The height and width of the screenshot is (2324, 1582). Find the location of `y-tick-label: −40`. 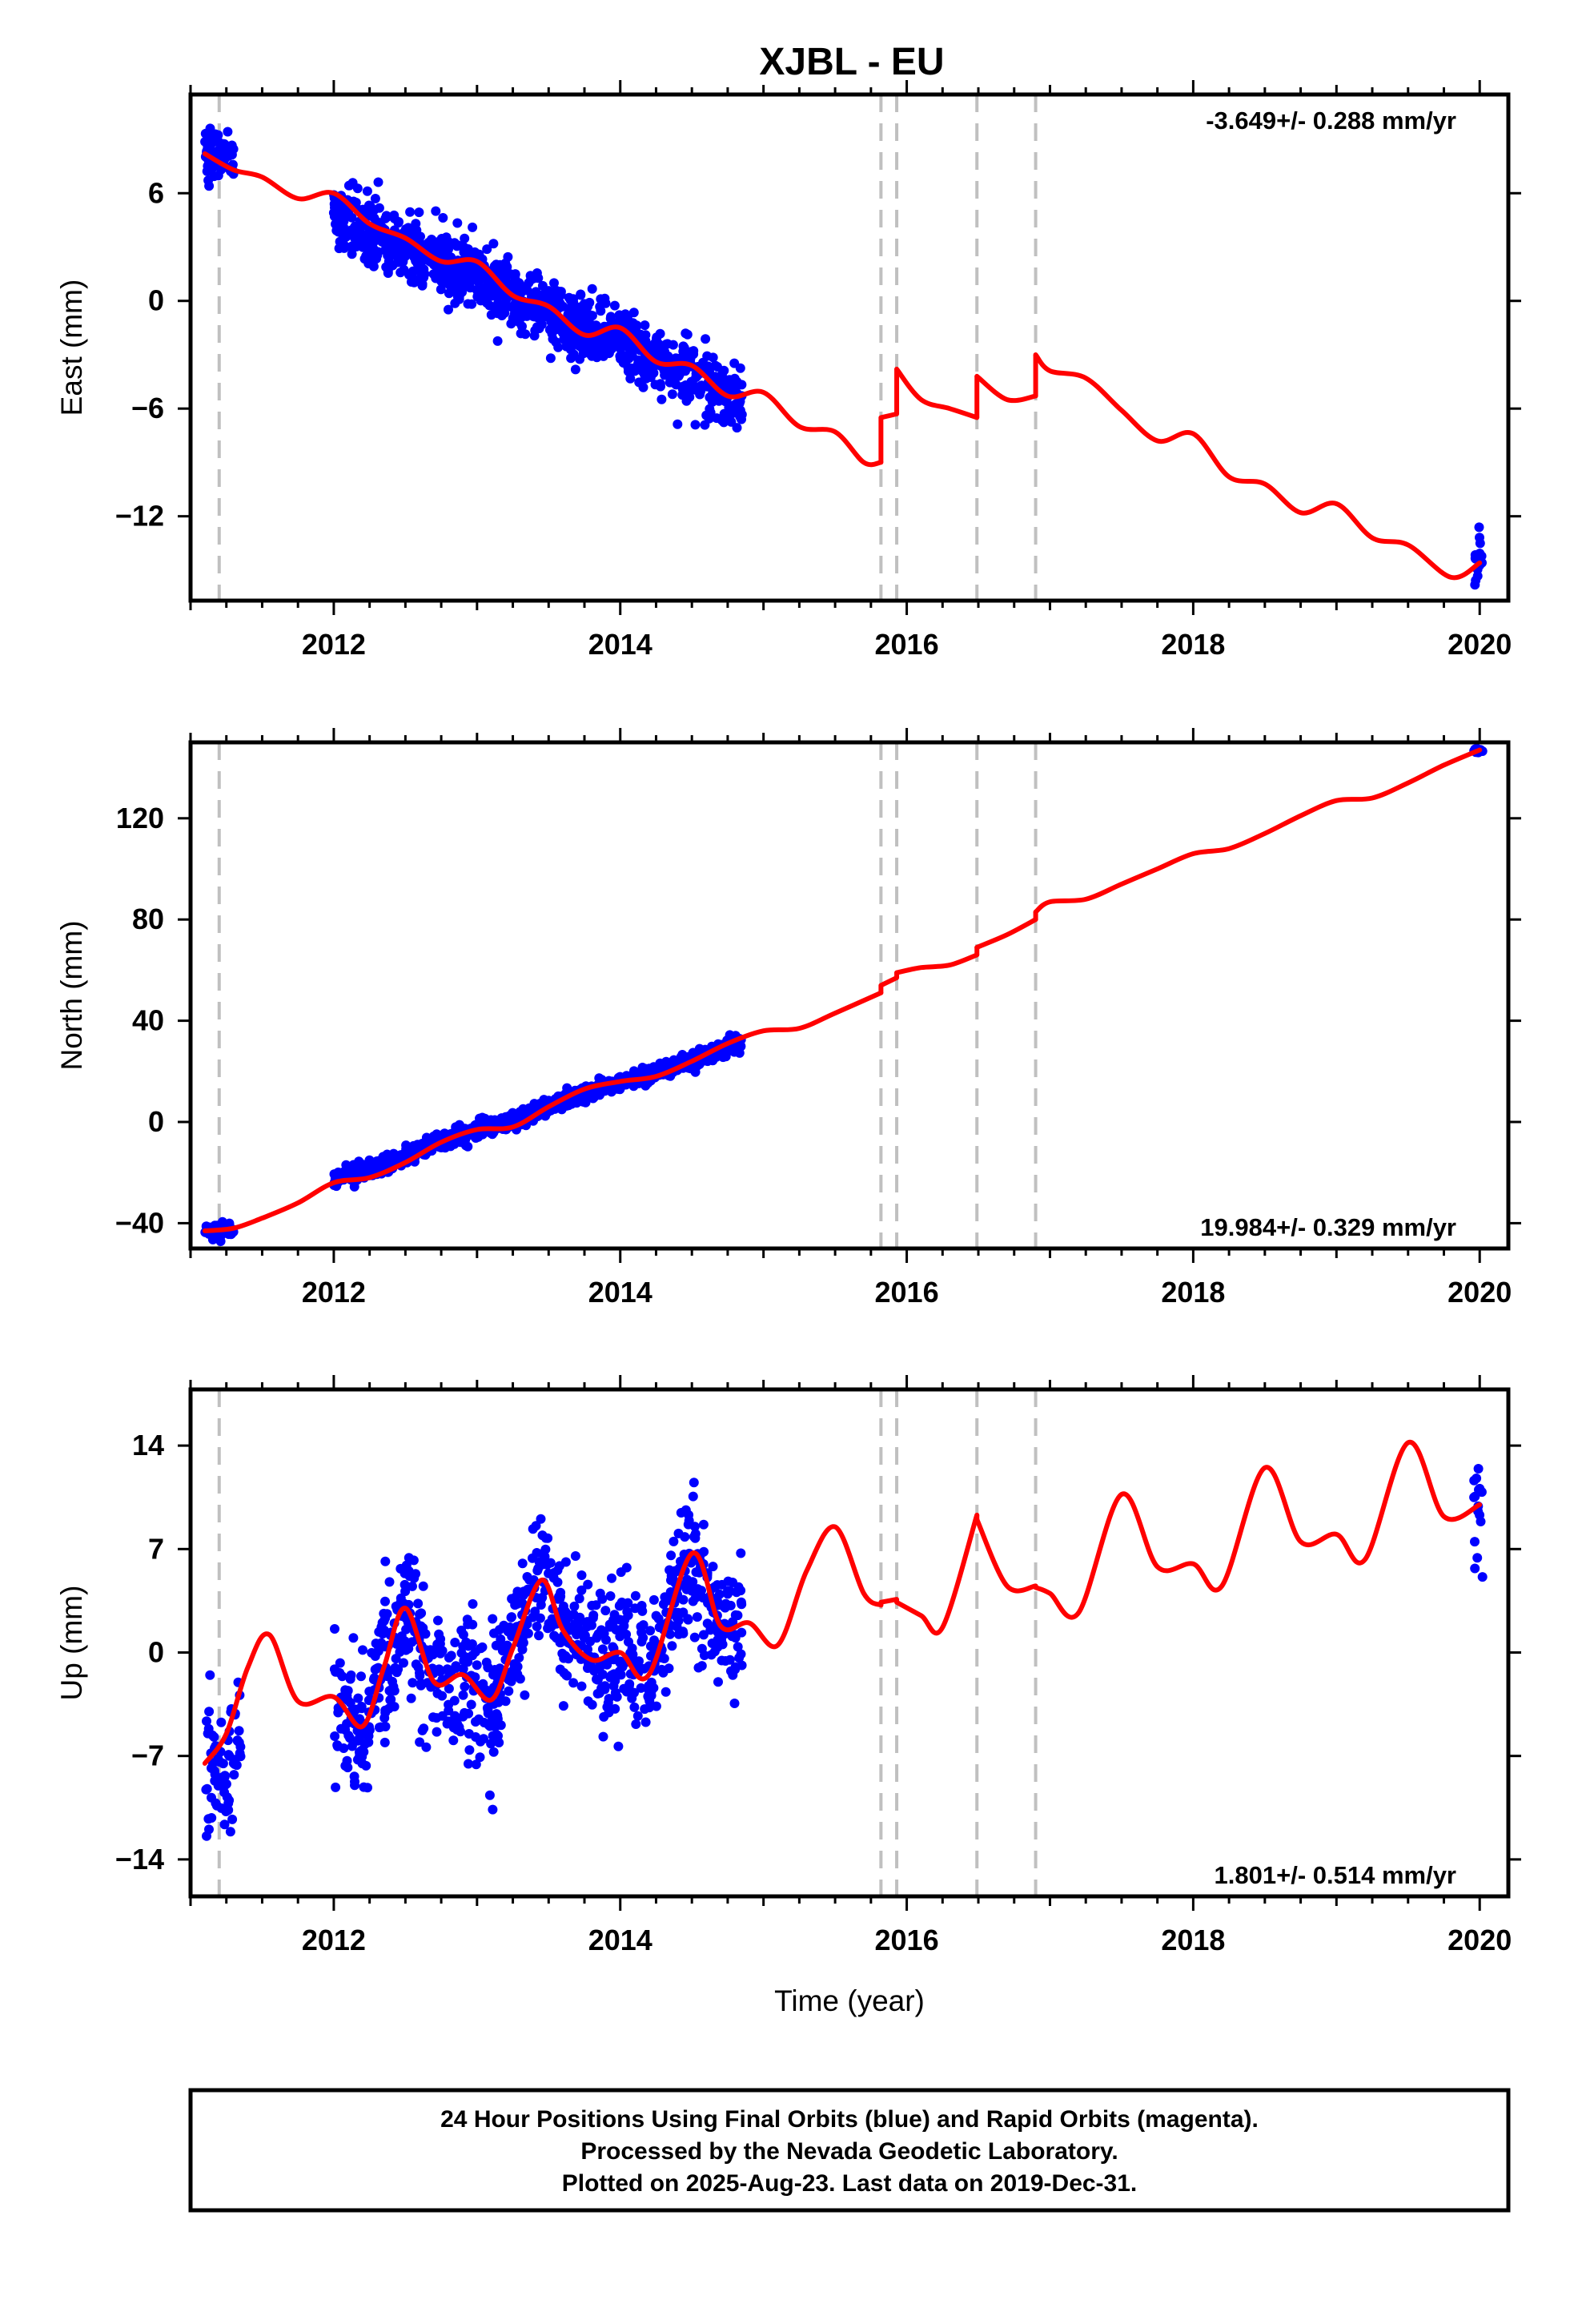

y-tick-label: −40 is located at coordinates (139, 1222).